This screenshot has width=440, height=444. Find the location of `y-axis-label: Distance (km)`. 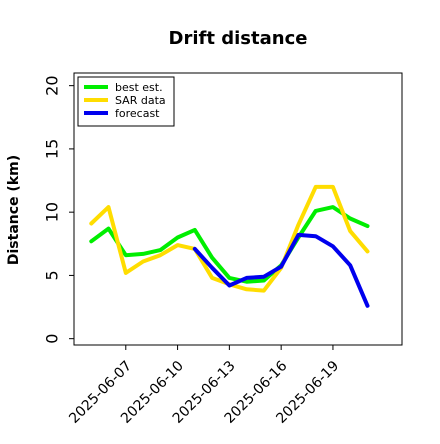

y-axis-label: Distance (km) is located at coordinates (14, 210).